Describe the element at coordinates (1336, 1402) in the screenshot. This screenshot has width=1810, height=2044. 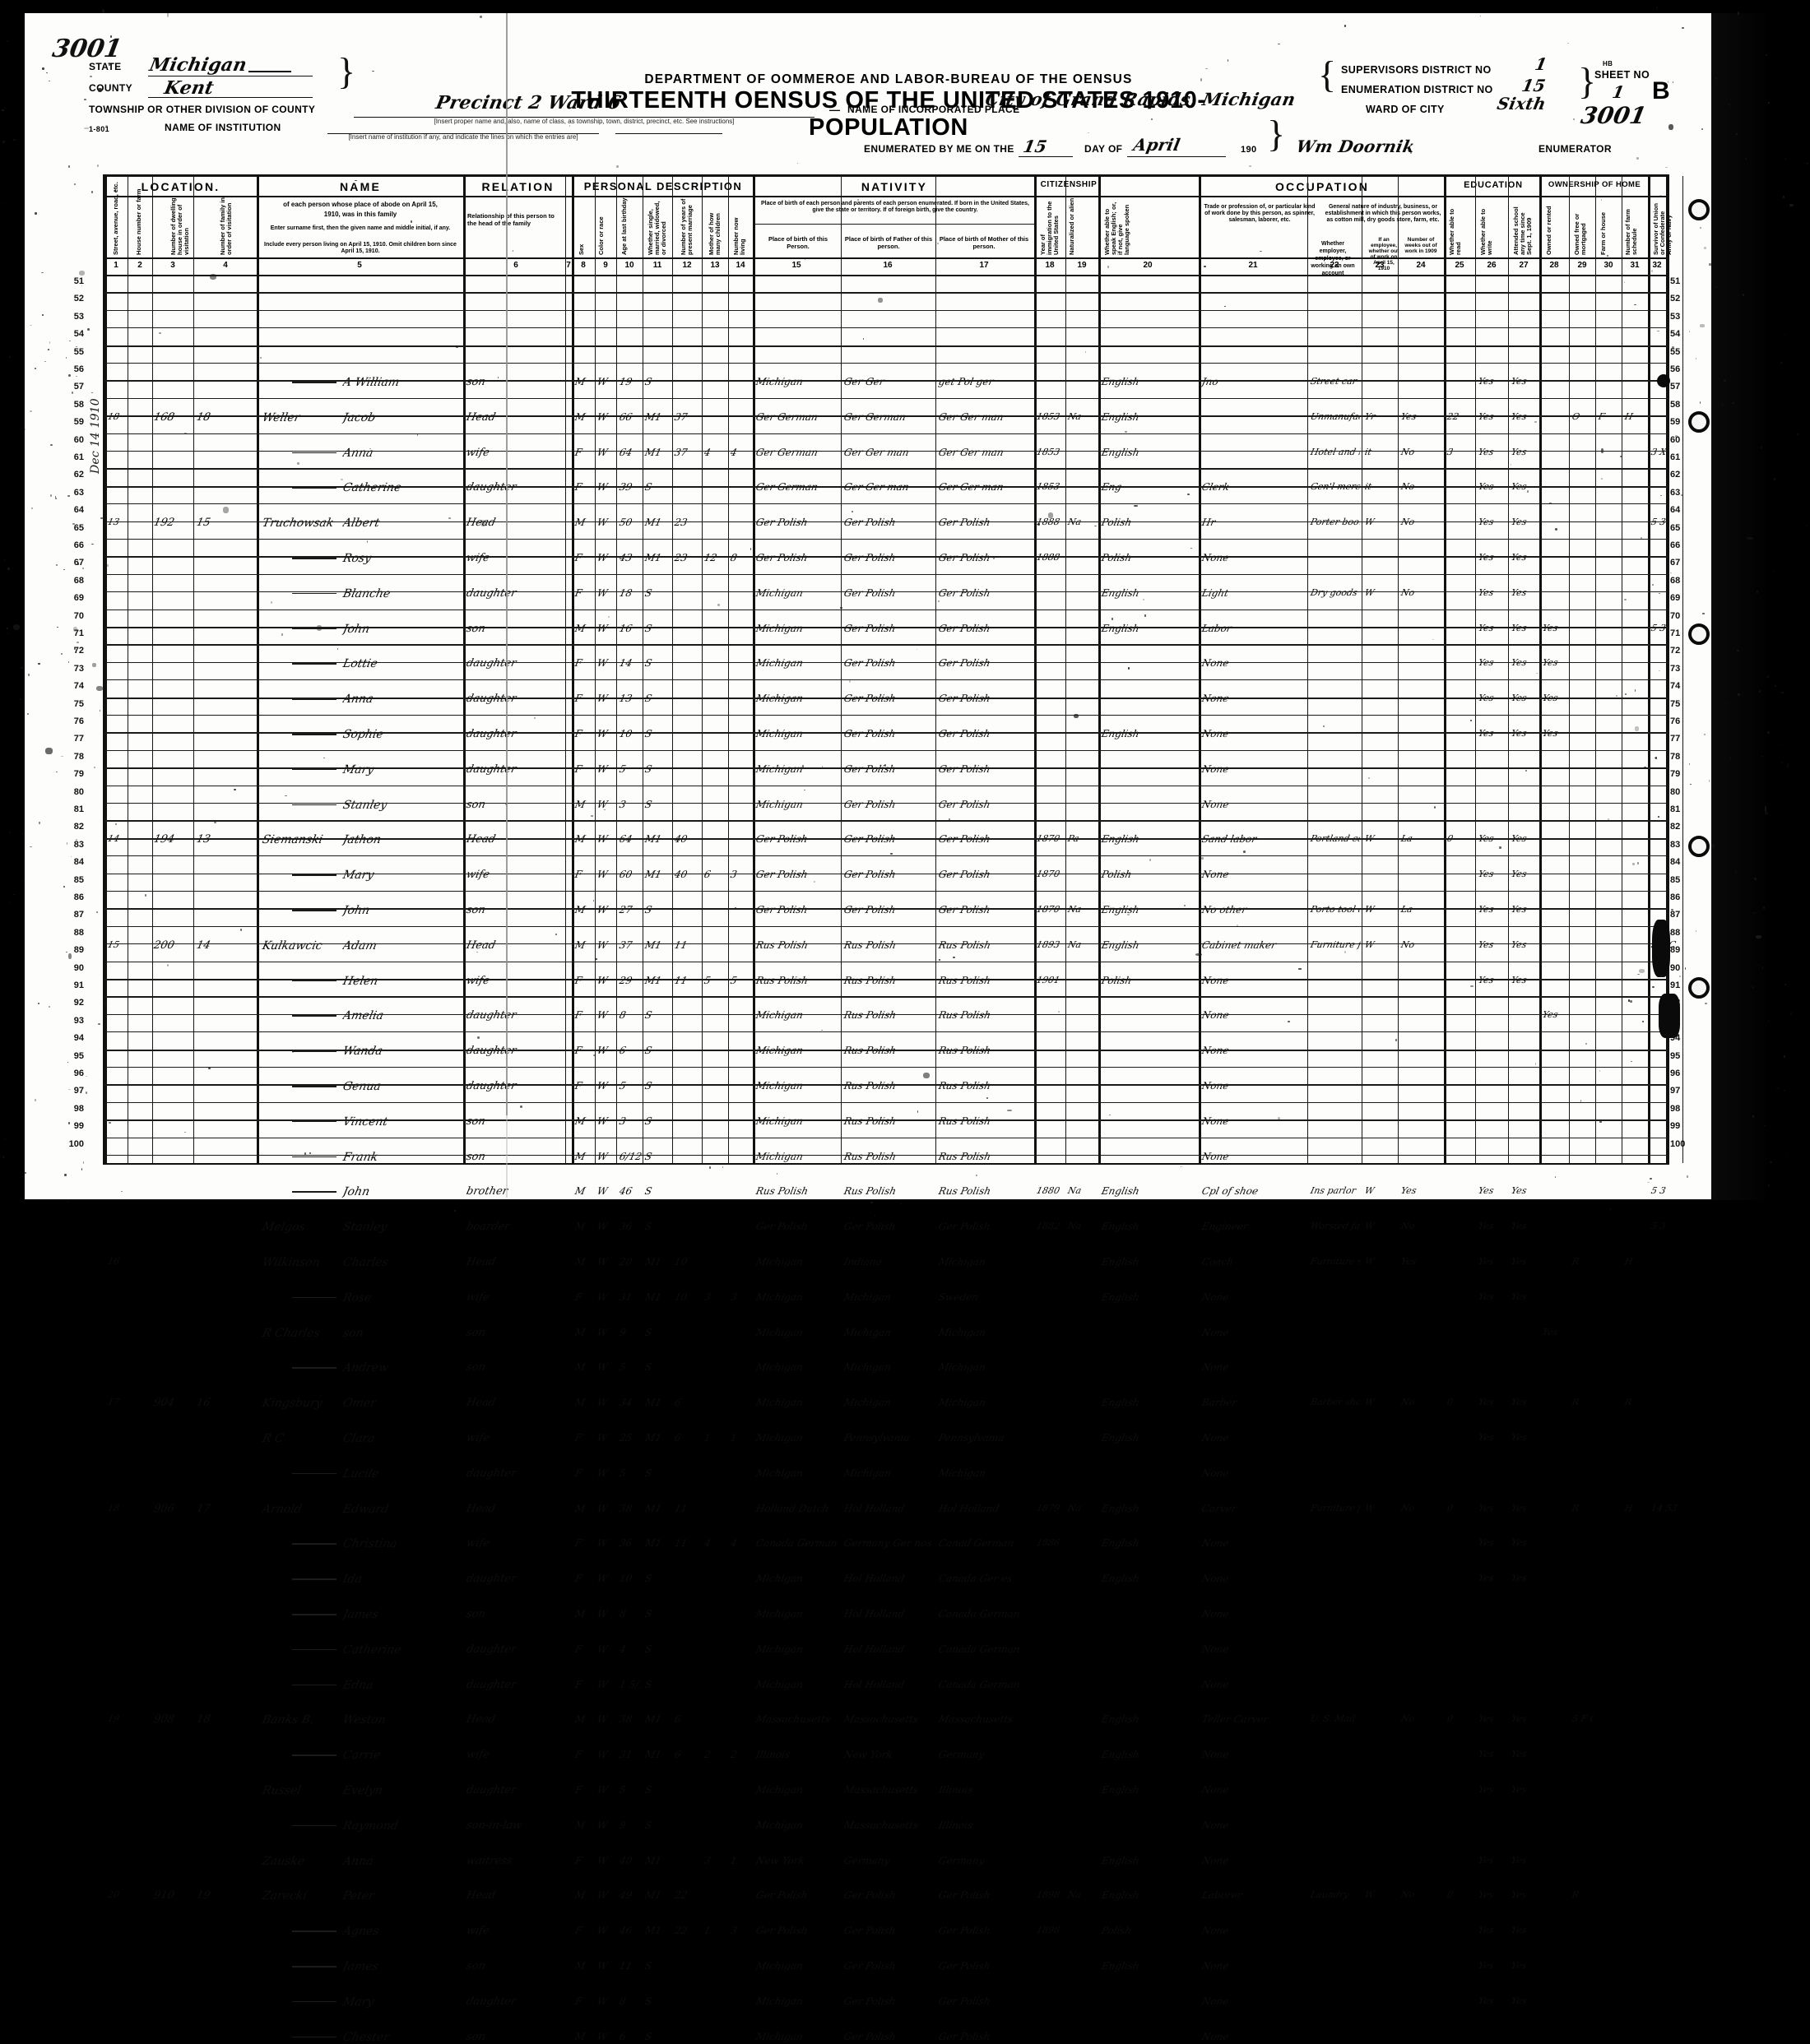
I see `cell-ind: Barber shop` at that location.